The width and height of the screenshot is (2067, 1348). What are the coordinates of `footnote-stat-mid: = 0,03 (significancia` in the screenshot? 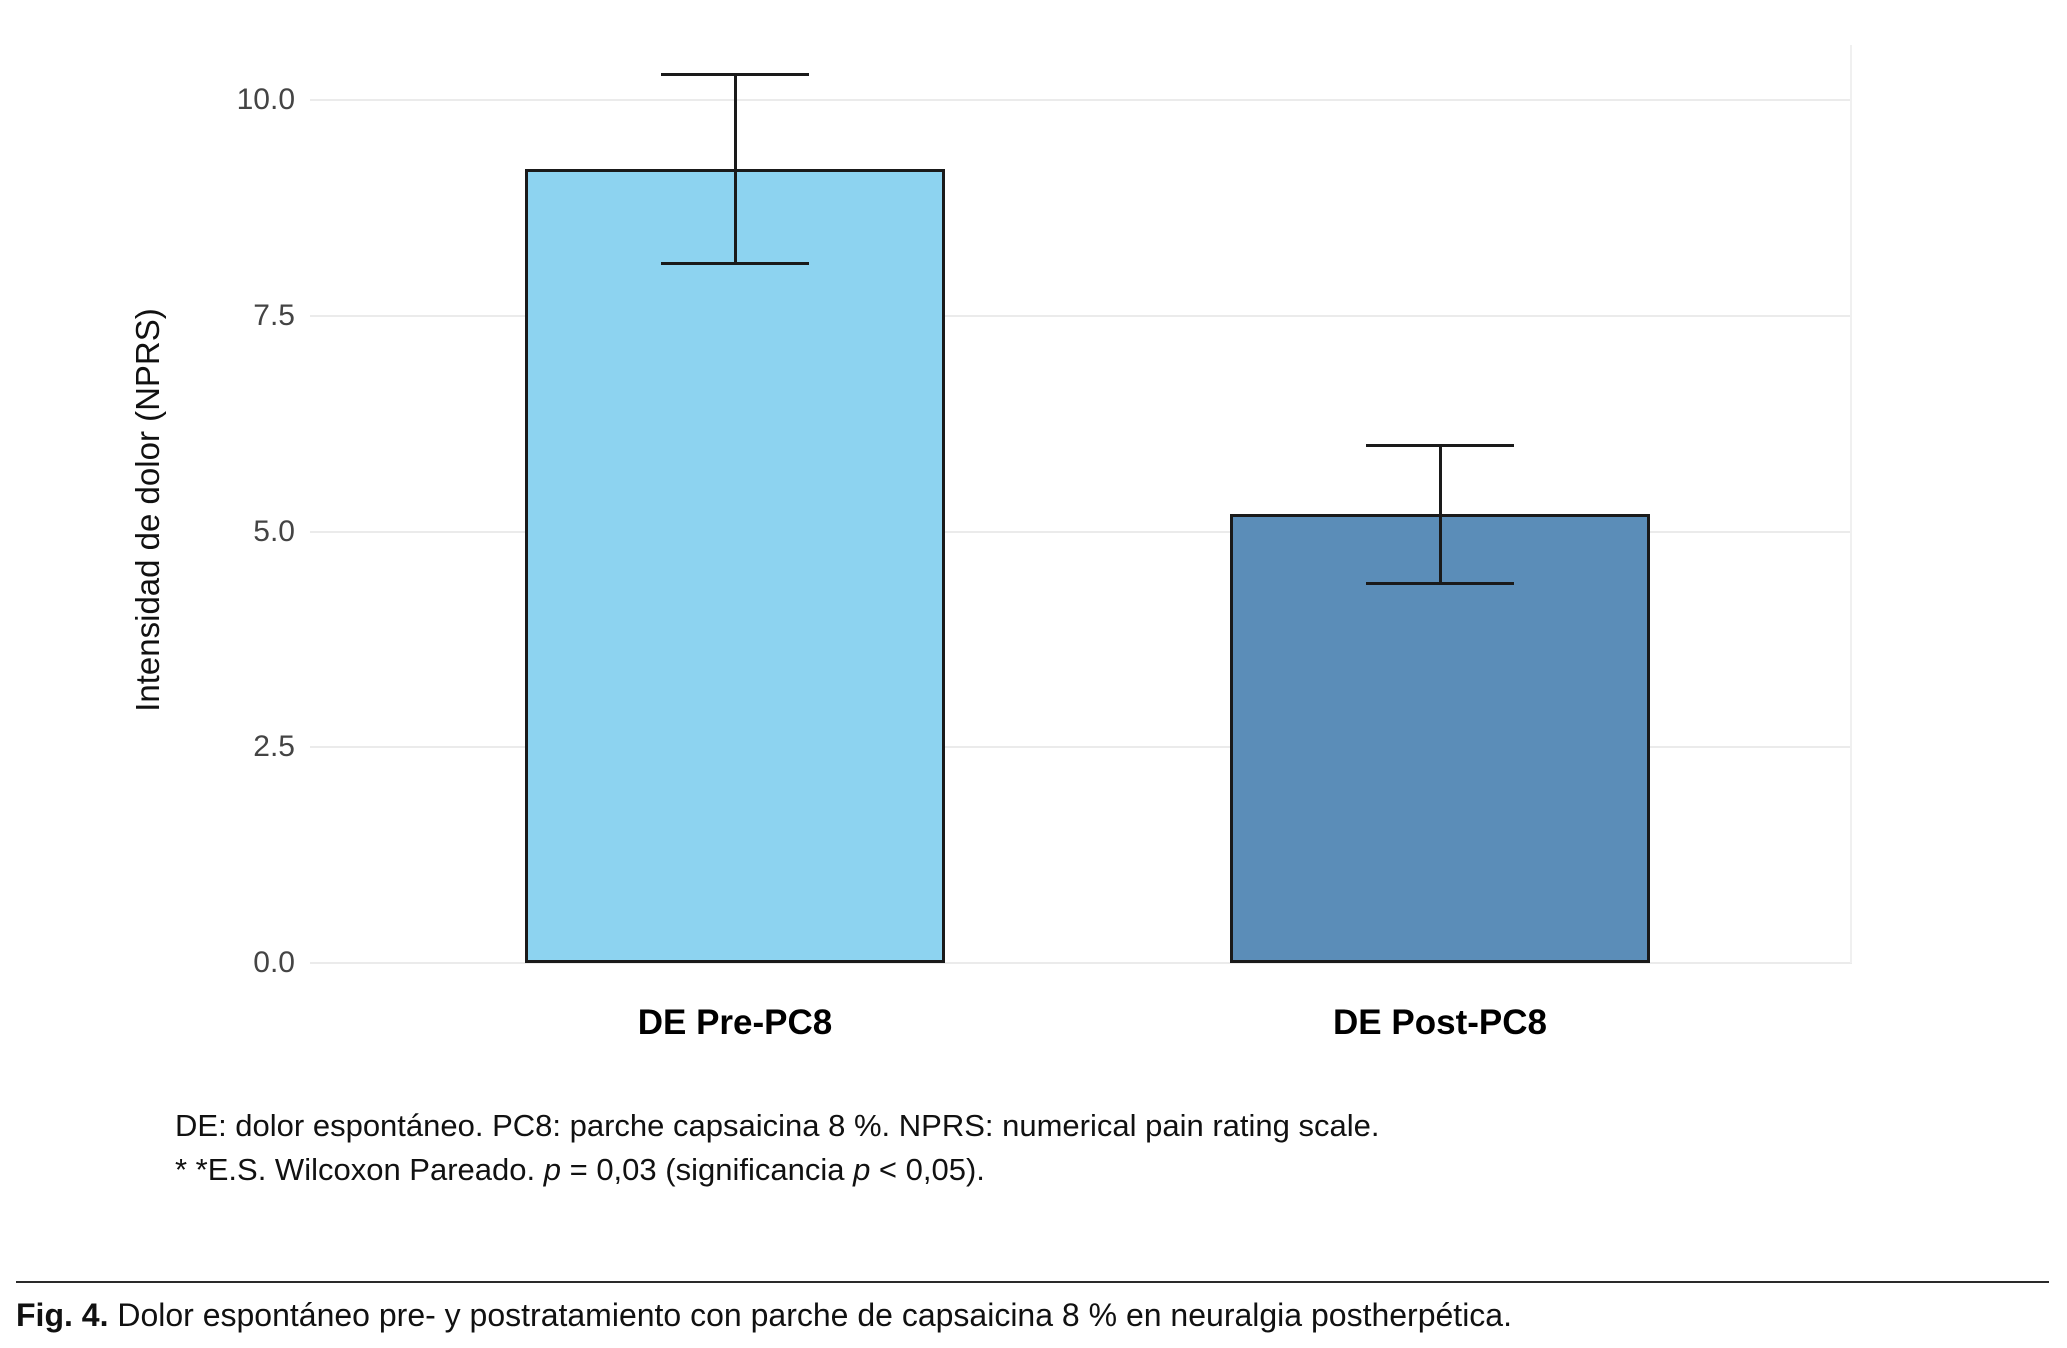 It's located at (707, 1170).